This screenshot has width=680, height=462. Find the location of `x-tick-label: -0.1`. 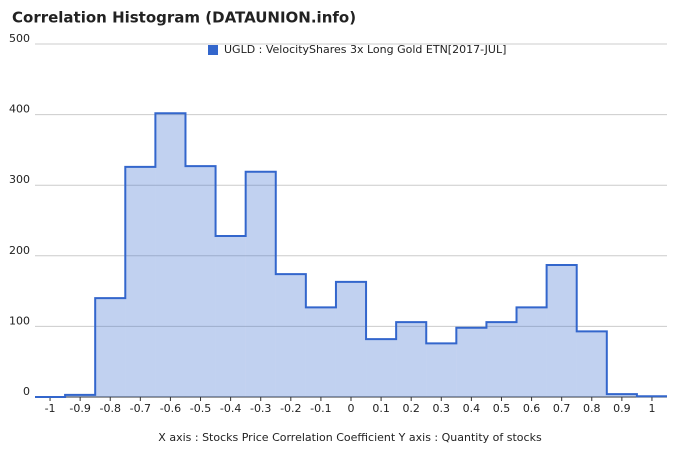

x-tick-label: -0.1 is located at coordinates (320, 408).